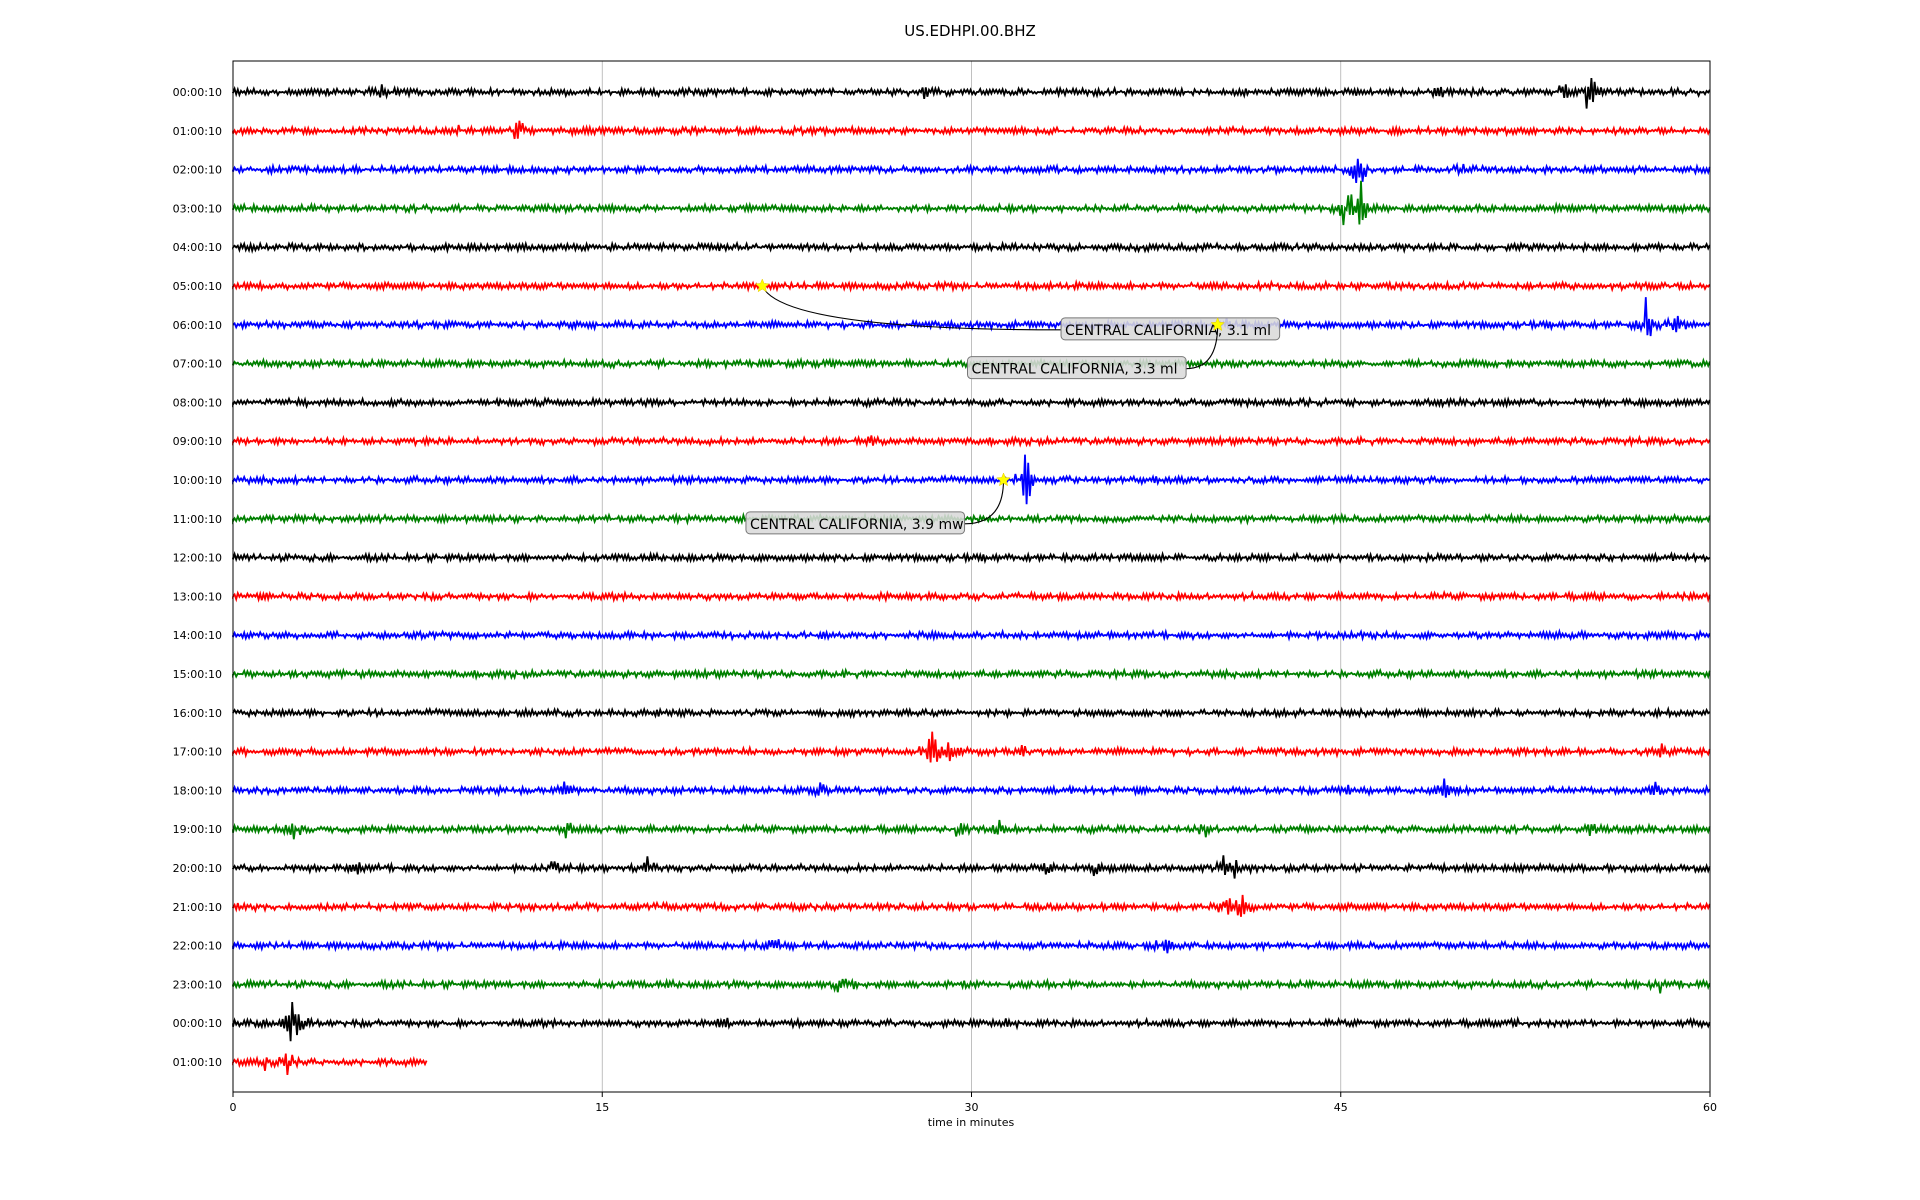 The height and width of the screenshot is (1200, 1920). What do you see at coordinates (197, 596) in the screenshot?
I see `row-time-label: 13:00:10` at bounding box center [197, 596].